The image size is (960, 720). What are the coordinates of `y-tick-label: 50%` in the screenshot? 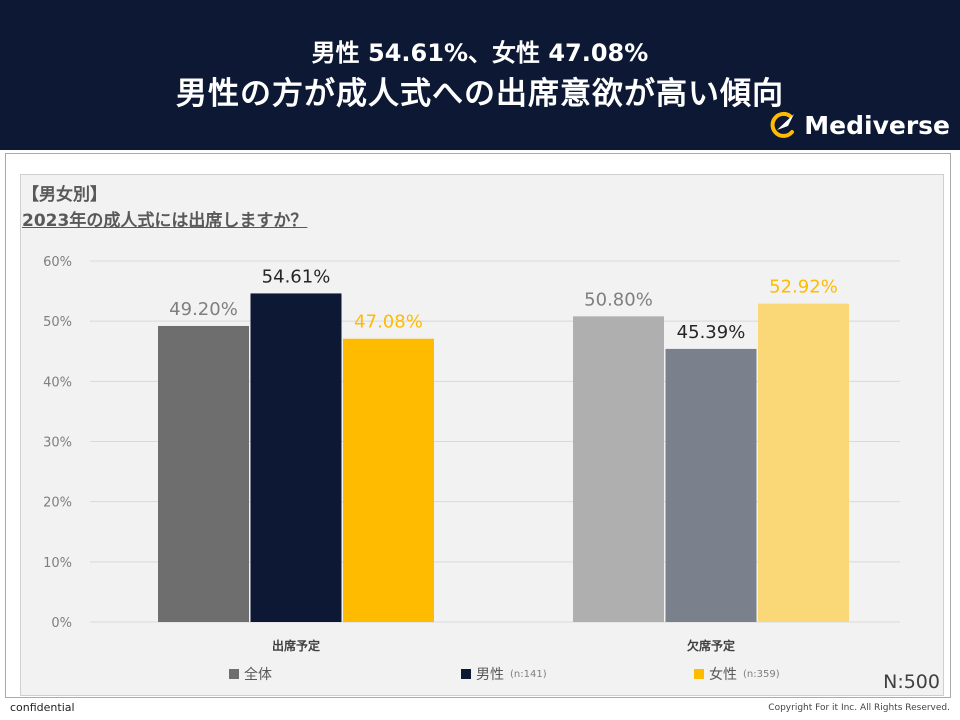 It's located at (57, 322).